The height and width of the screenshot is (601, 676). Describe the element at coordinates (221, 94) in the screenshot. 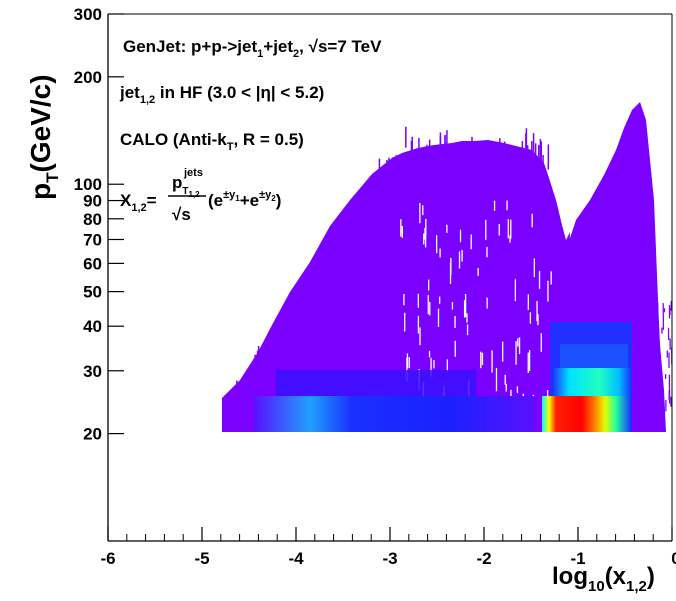

I see `annotation-hf: jet1,2 in HF (3.0 < |η| < 5.2)` at that location.